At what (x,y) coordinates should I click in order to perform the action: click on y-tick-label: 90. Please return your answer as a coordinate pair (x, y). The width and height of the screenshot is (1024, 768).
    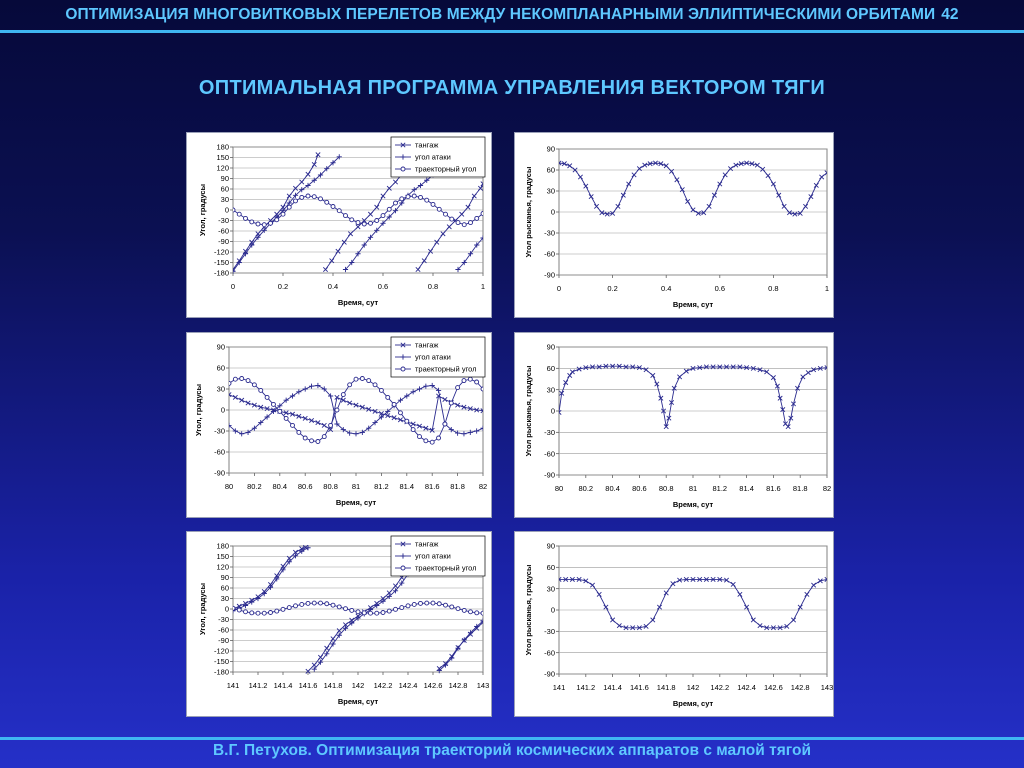
    Looking at the image, I should click on (551, 149).